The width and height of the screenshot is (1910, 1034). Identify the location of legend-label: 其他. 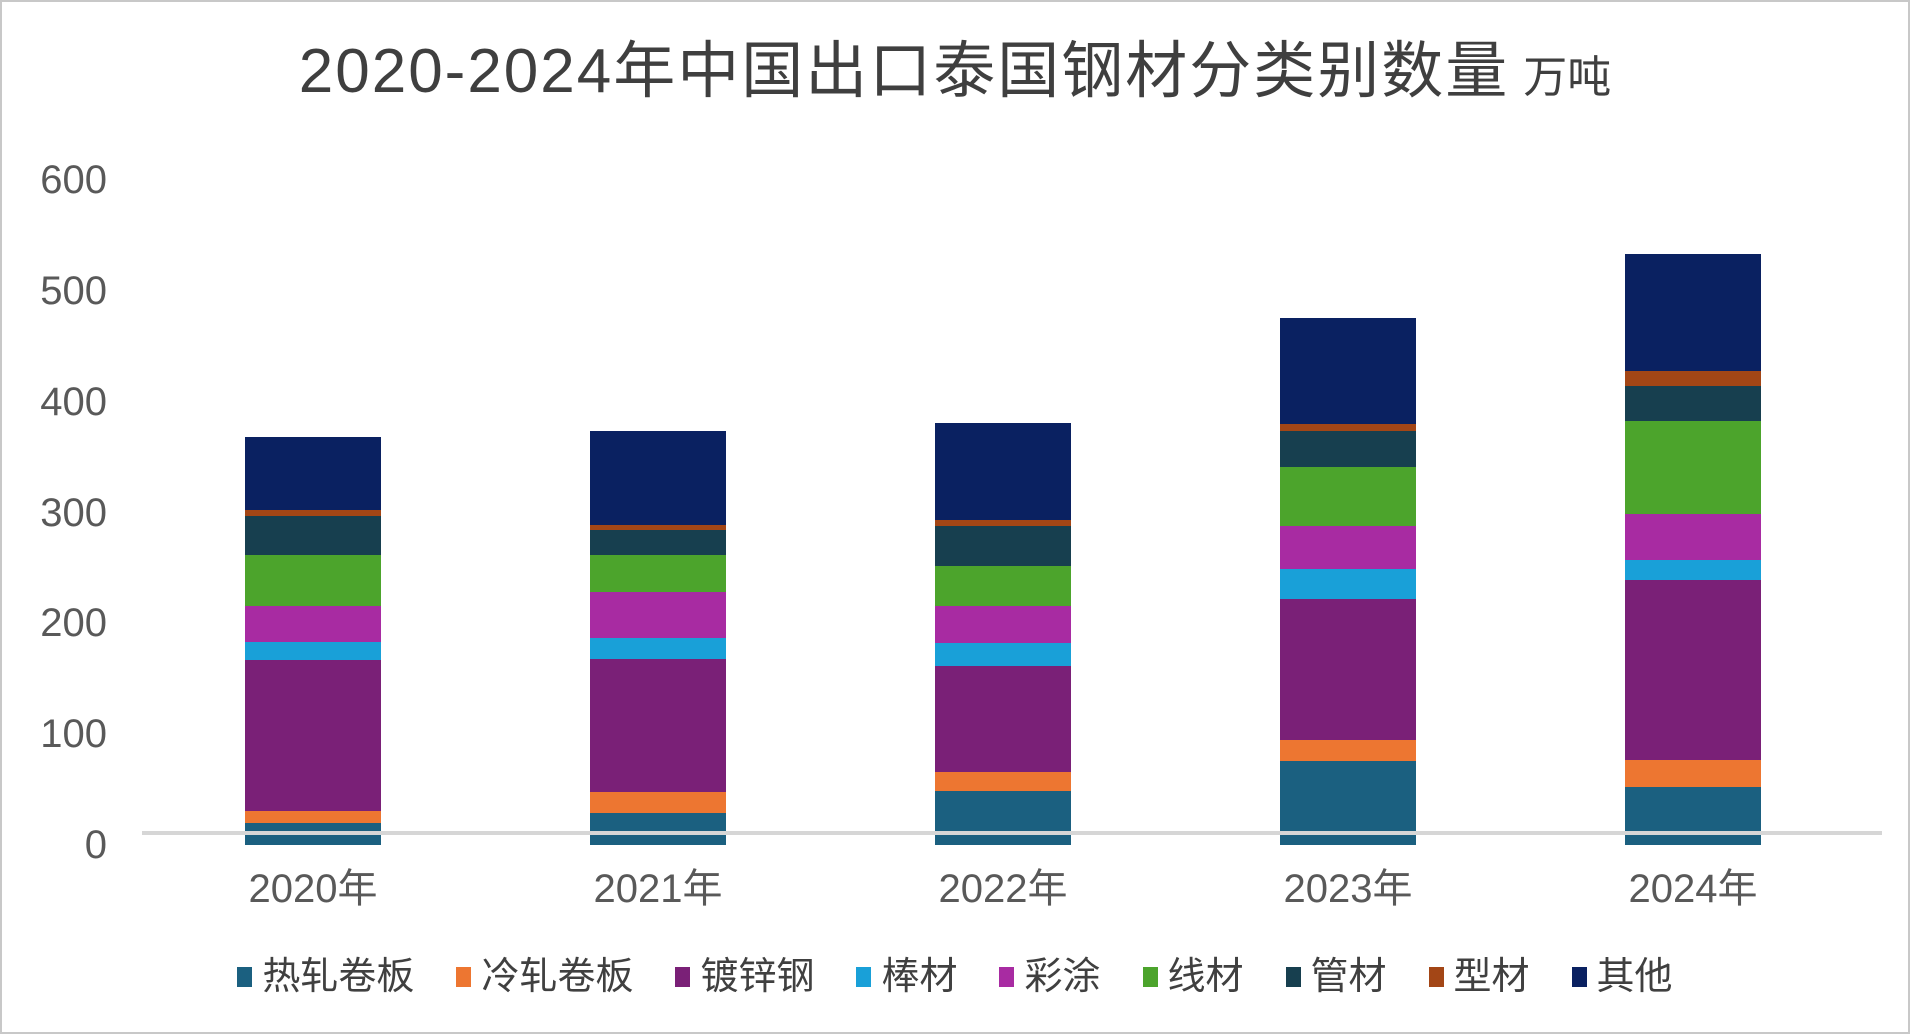
(1634, 977).